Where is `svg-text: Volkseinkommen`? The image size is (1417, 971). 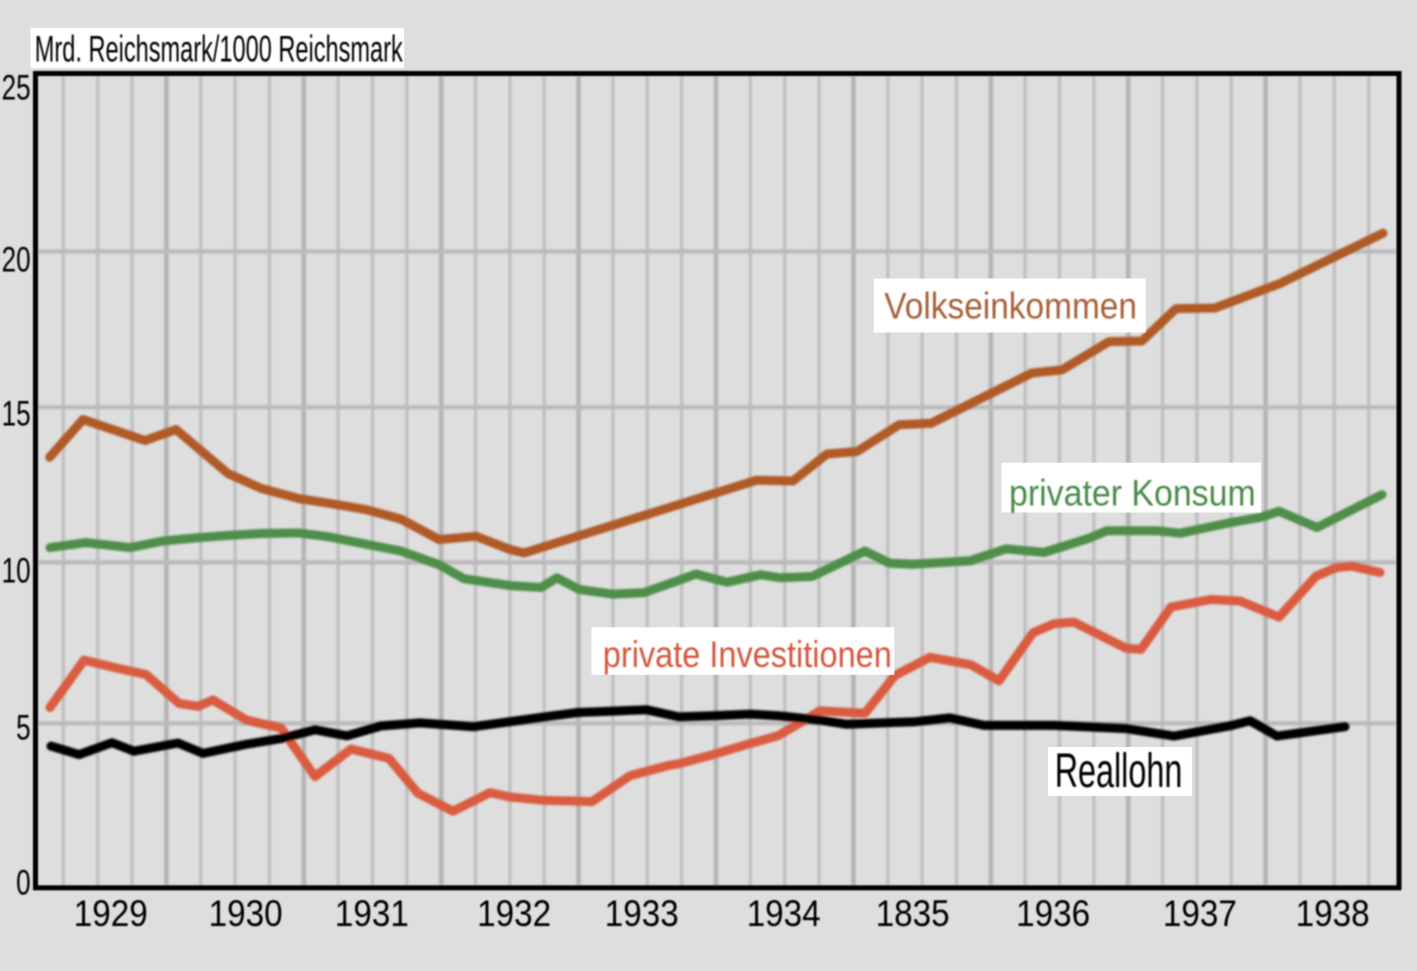 svg-text: Volkseinkommen is located at coordinates (1010, 306).